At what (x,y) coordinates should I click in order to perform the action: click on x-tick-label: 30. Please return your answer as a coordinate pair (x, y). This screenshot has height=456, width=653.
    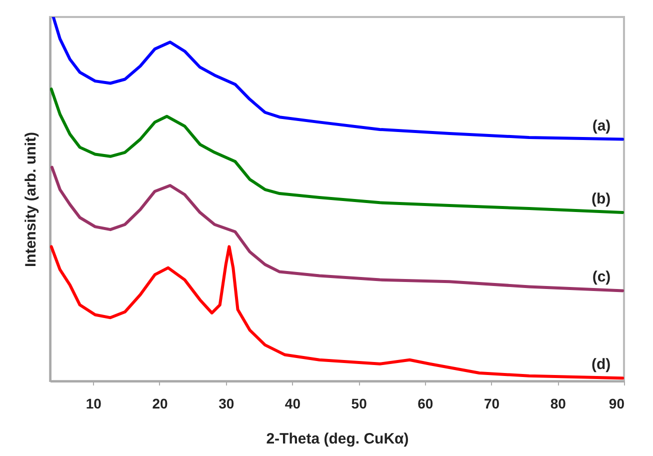
    Looking at the image, I should click on (226, 404).